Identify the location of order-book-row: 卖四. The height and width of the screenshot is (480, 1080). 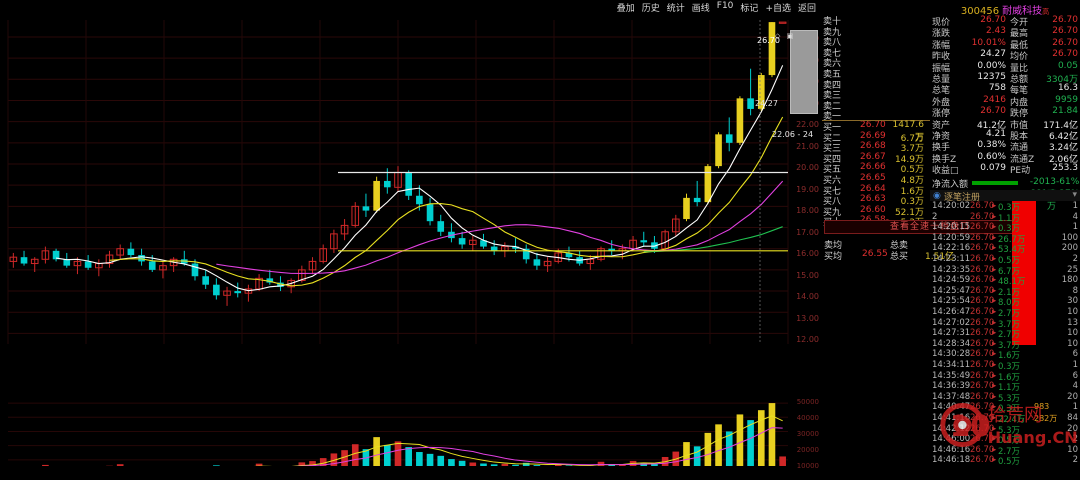
(876, 83).